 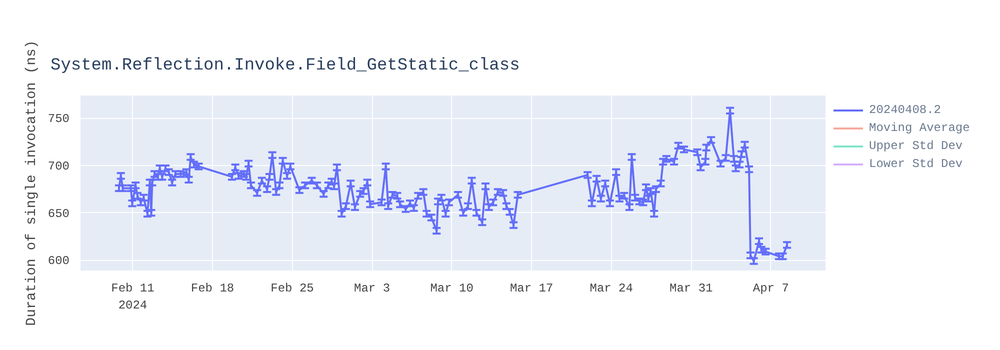 What do you see at coordinates (452, 289) in the screenshot?
I see `x-tick-label: Mar 10` at bounding box center [452, 289].